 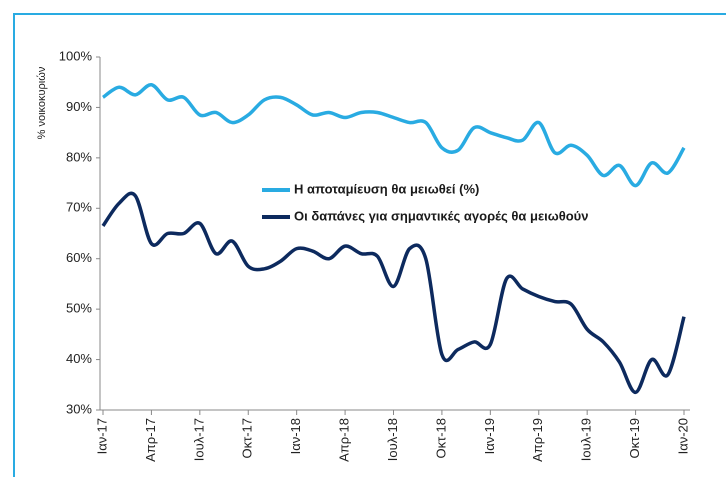 I want to click on x-tick-label: Ιουλ-17, so click(x=198, y=439).